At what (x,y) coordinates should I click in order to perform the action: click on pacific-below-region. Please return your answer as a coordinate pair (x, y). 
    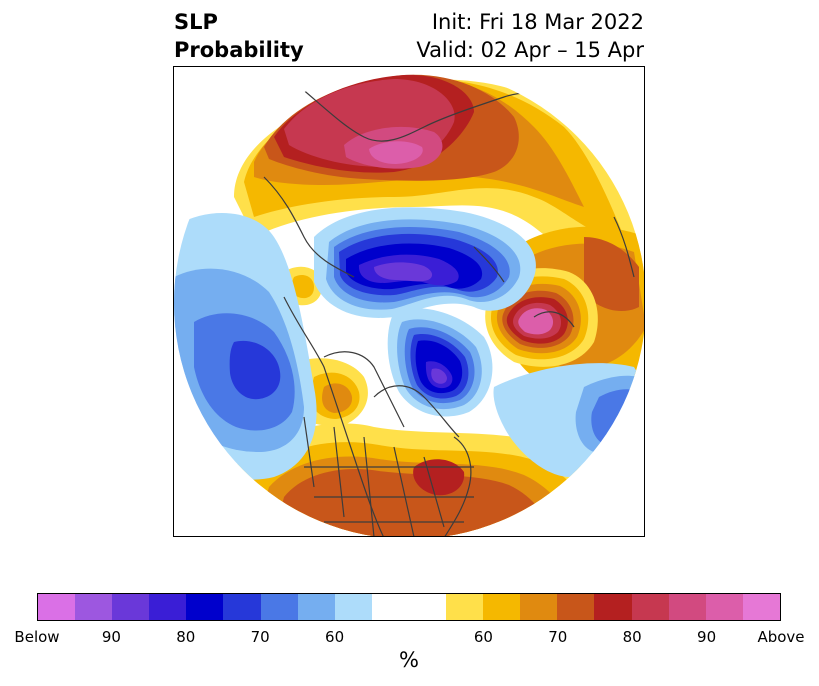
    Looking at the image, I should click on (245, 346).